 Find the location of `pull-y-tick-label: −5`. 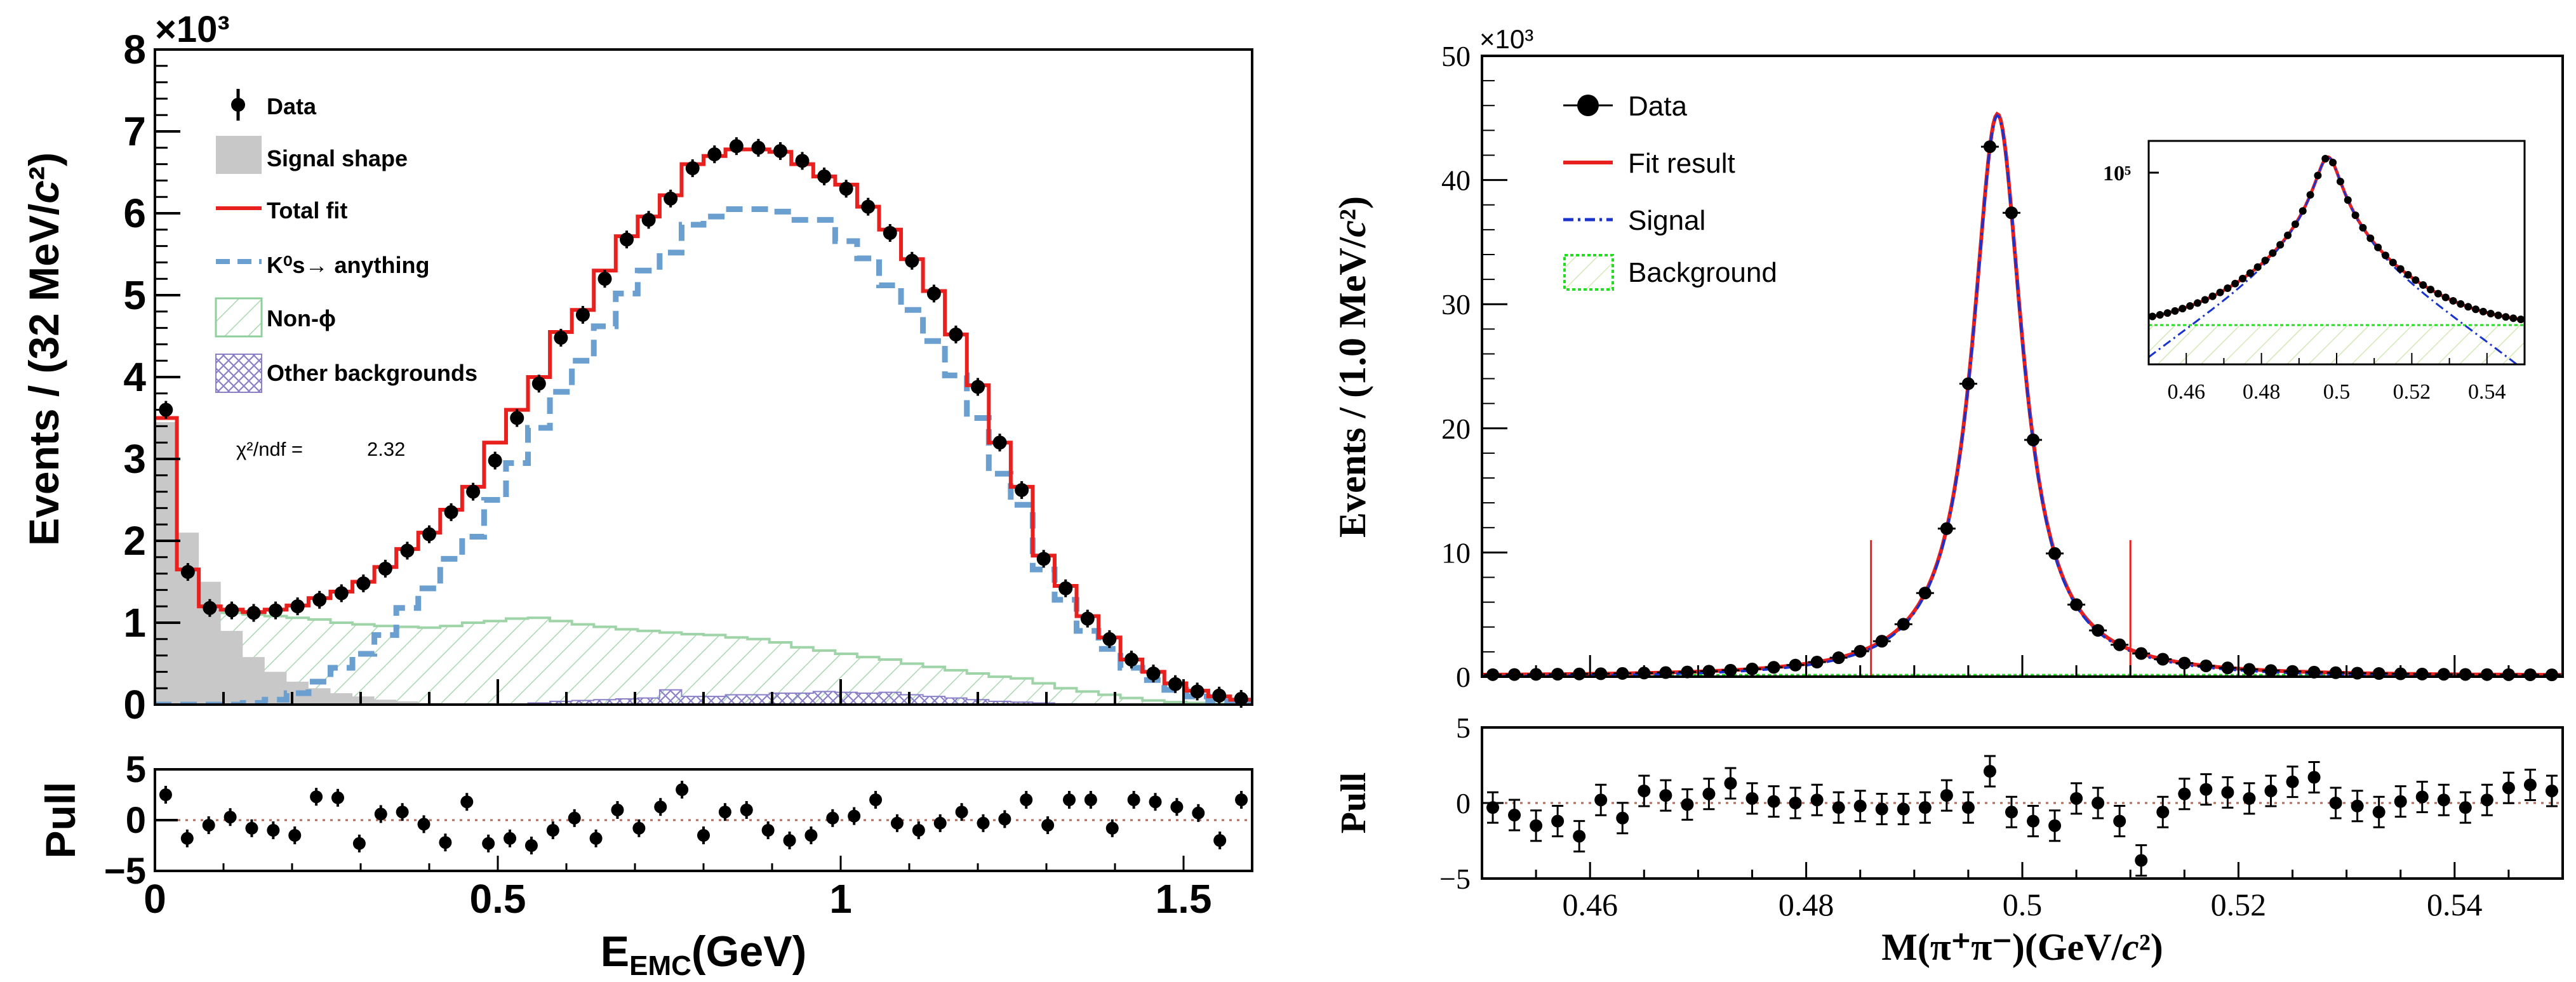

pull-y-tick-label: −5 is located at coordinates (1455, 879).